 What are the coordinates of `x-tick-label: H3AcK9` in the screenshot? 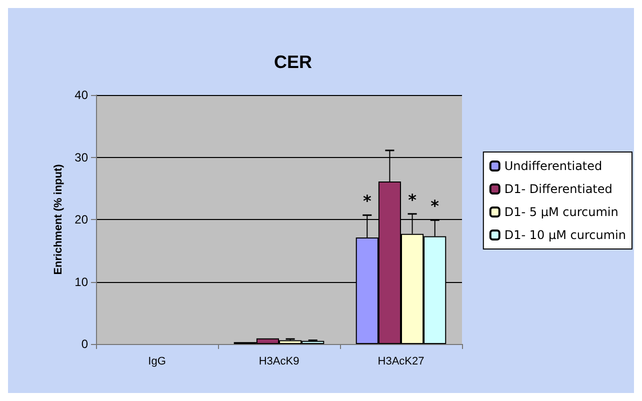 It's located at (279, 362).